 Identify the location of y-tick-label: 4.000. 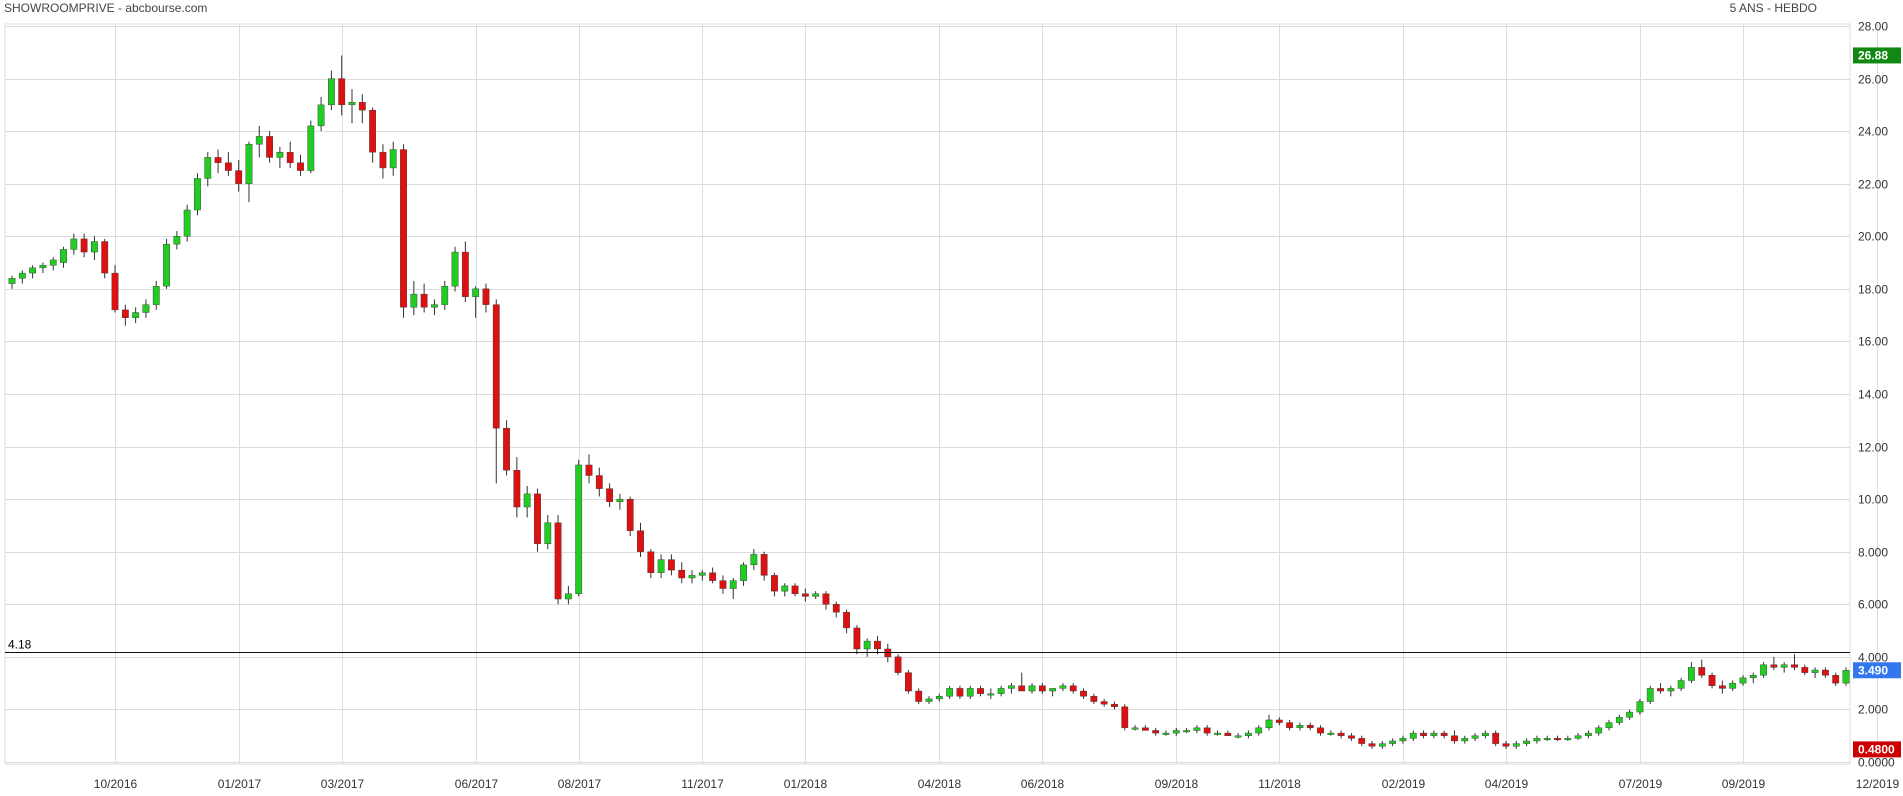
(1873, 658).